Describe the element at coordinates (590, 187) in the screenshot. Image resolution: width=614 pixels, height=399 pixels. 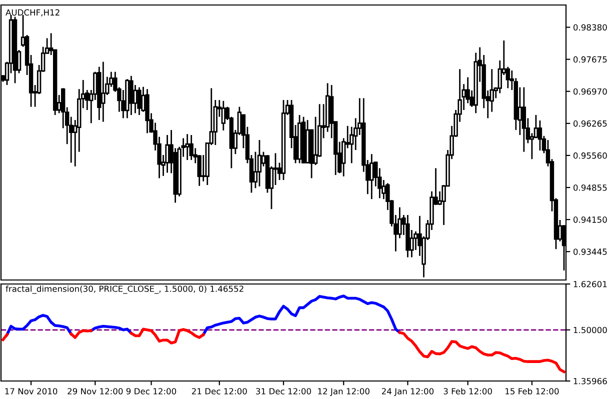
I see `y-tick-label: 0.94855` at that location.